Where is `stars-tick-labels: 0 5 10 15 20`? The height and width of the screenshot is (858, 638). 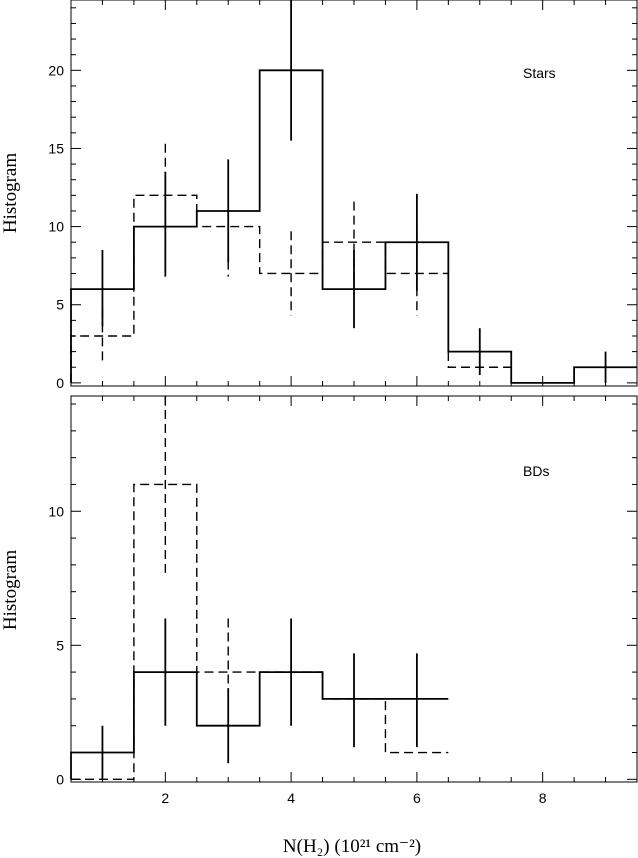
stars-tick-labels: 0 5 10 15 20 is located at coordinates (56, 226).